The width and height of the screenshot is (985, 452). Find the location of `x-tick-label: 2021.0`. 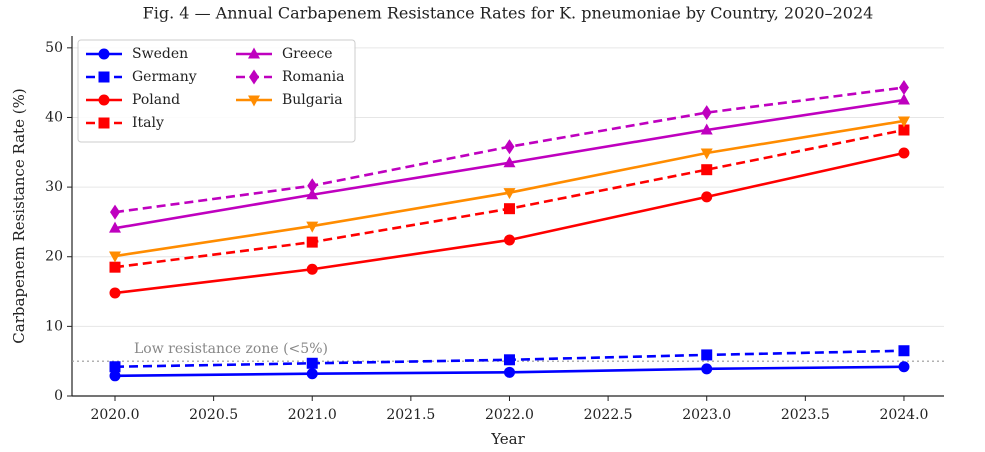

x-tick-label: 2021.0 is located at coordinates (312, 415).